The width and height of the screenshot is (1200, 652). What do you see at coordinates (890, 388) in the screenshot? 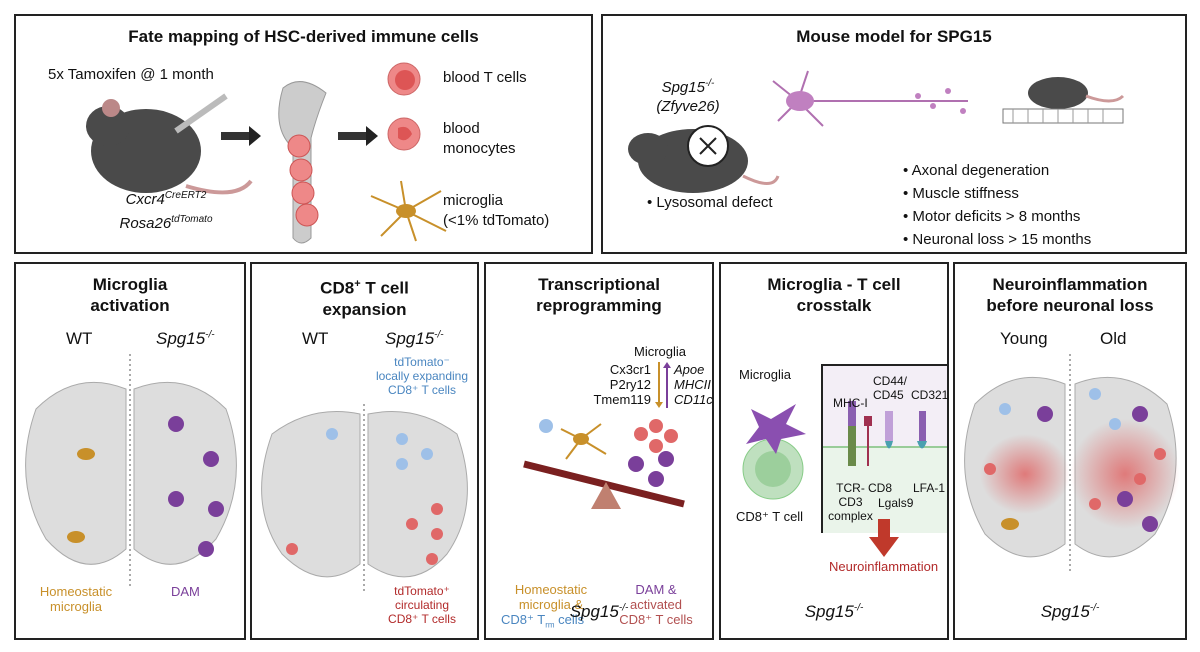
I see `cd44-label: CD44/ CD45` at bounding box center [890, 388].